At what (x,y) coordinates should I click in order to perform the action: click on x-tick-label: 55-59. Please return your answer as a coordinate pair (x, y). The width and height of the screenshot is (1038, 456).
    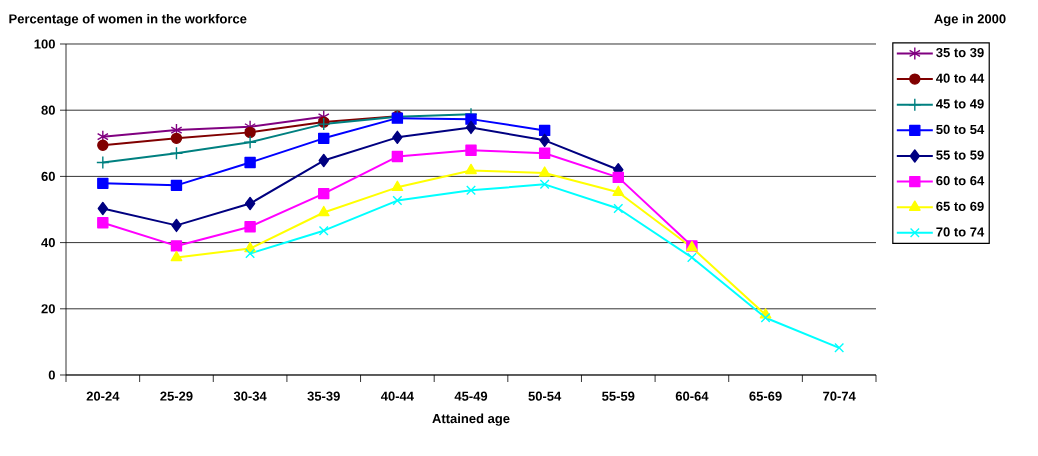
    Looking at the image, I should click on (618, 396).